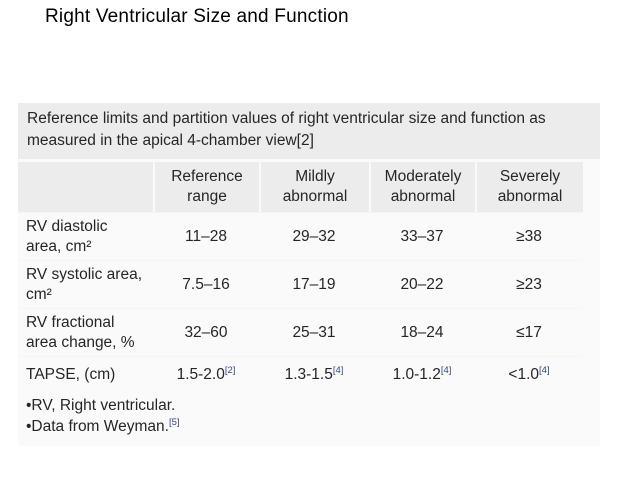 This screenshot has width=638, height=479. What do you see at coordinates (230, 370) in the screenshot?
I see `reference-superscript: [2]` at bounding box center [230, 370].